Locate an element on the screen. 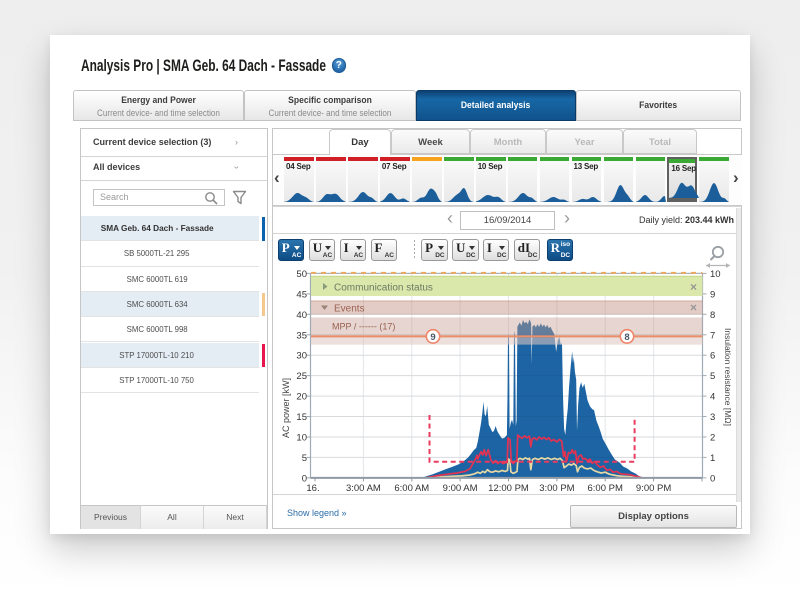 This screenshot has width=800, height=600. svg-text: 1 is located at coordinates (712, 458).